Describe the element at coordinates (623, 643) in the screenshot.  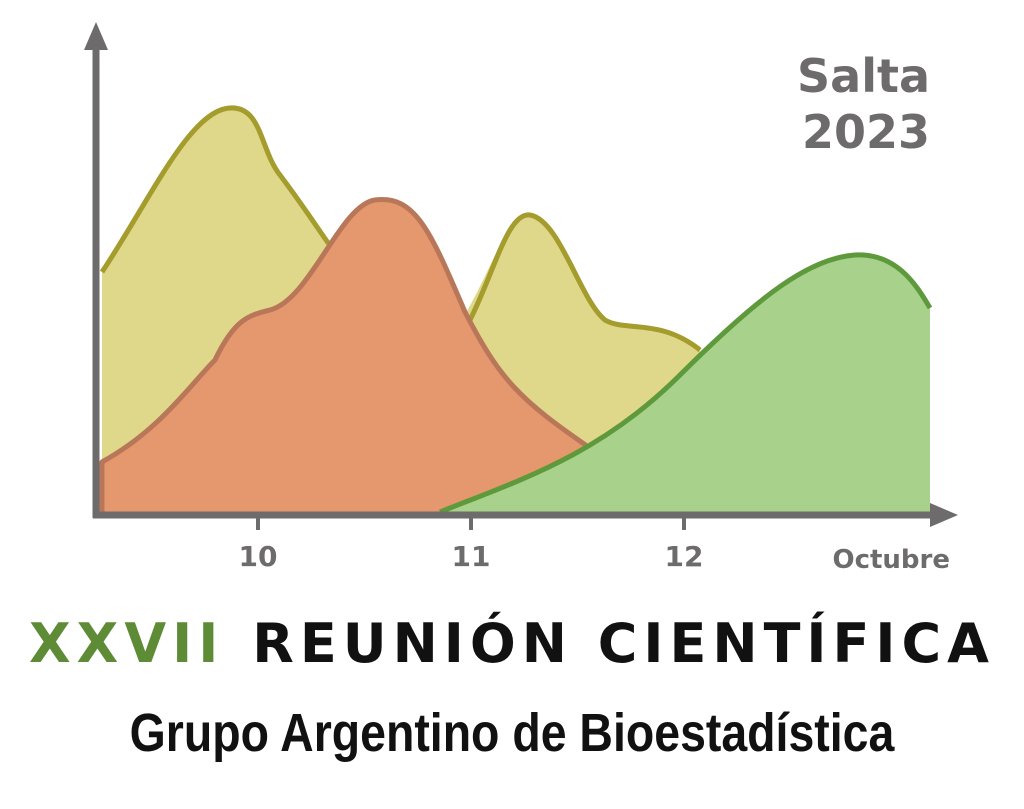
I see `event-name: REUNIÓN CIENTÍFICA` at that location.